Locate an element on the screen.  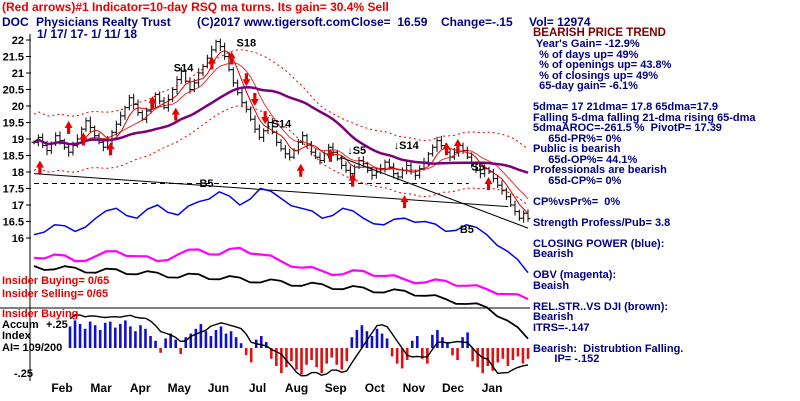
svg-text: Aug is located at coordinates (296, 388).